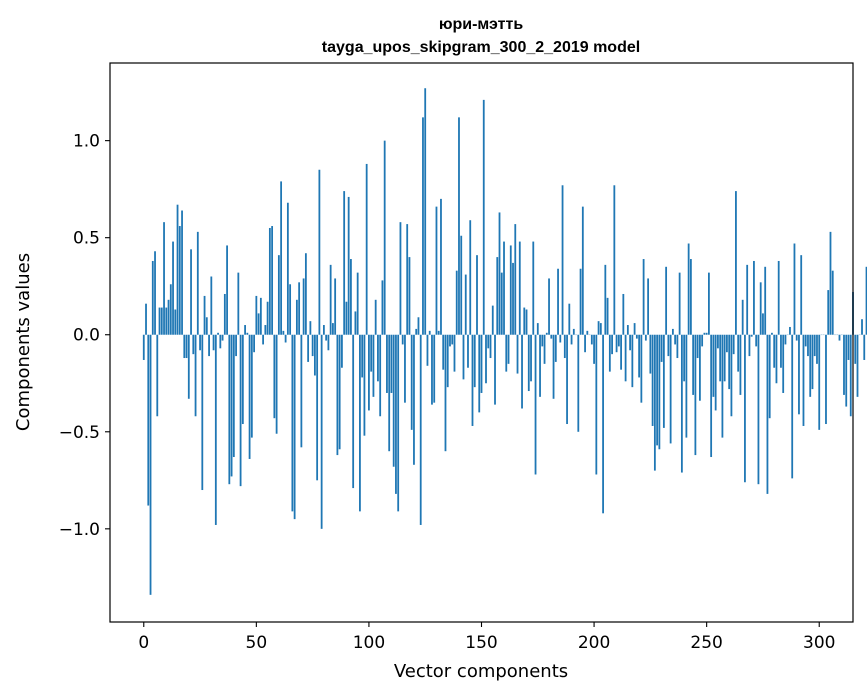  I want to click on x-tick-label: 300, so click(819, 643).